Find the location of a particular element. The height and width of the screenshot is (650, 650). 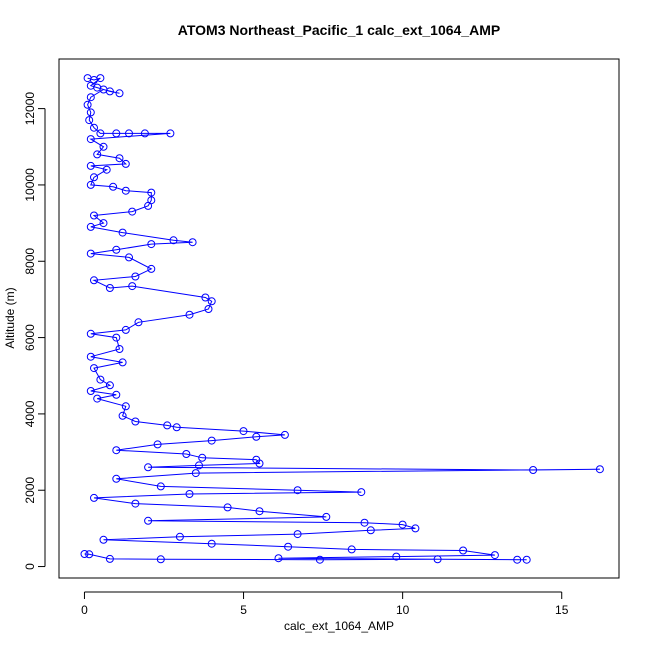

x-tick-label: 5 is located at coordinates (243, 610).